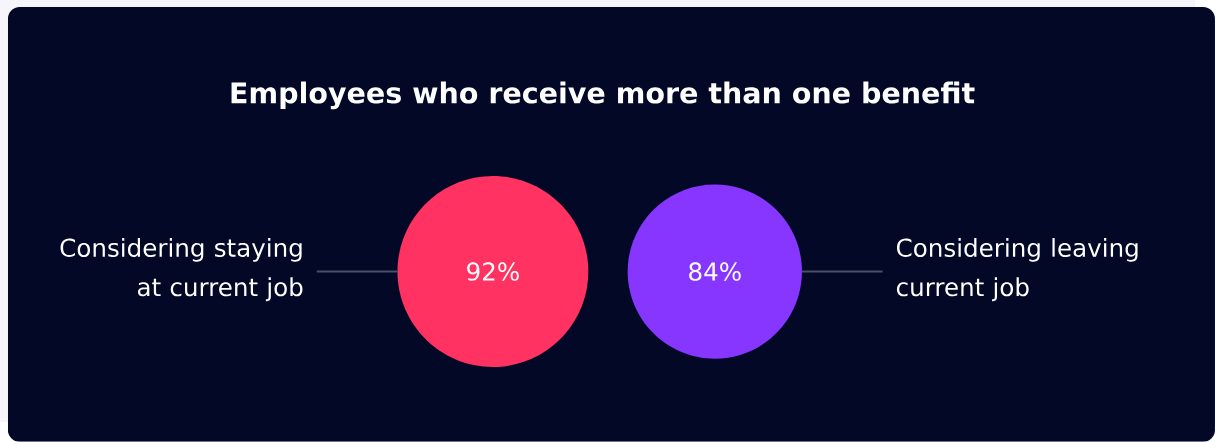 This screenshot has height=442, width=1215. What do you see at coordinates (181, 270) in the screenshot?
I see `category-label: Considering staying at current job` at bounding box center [181, 270].